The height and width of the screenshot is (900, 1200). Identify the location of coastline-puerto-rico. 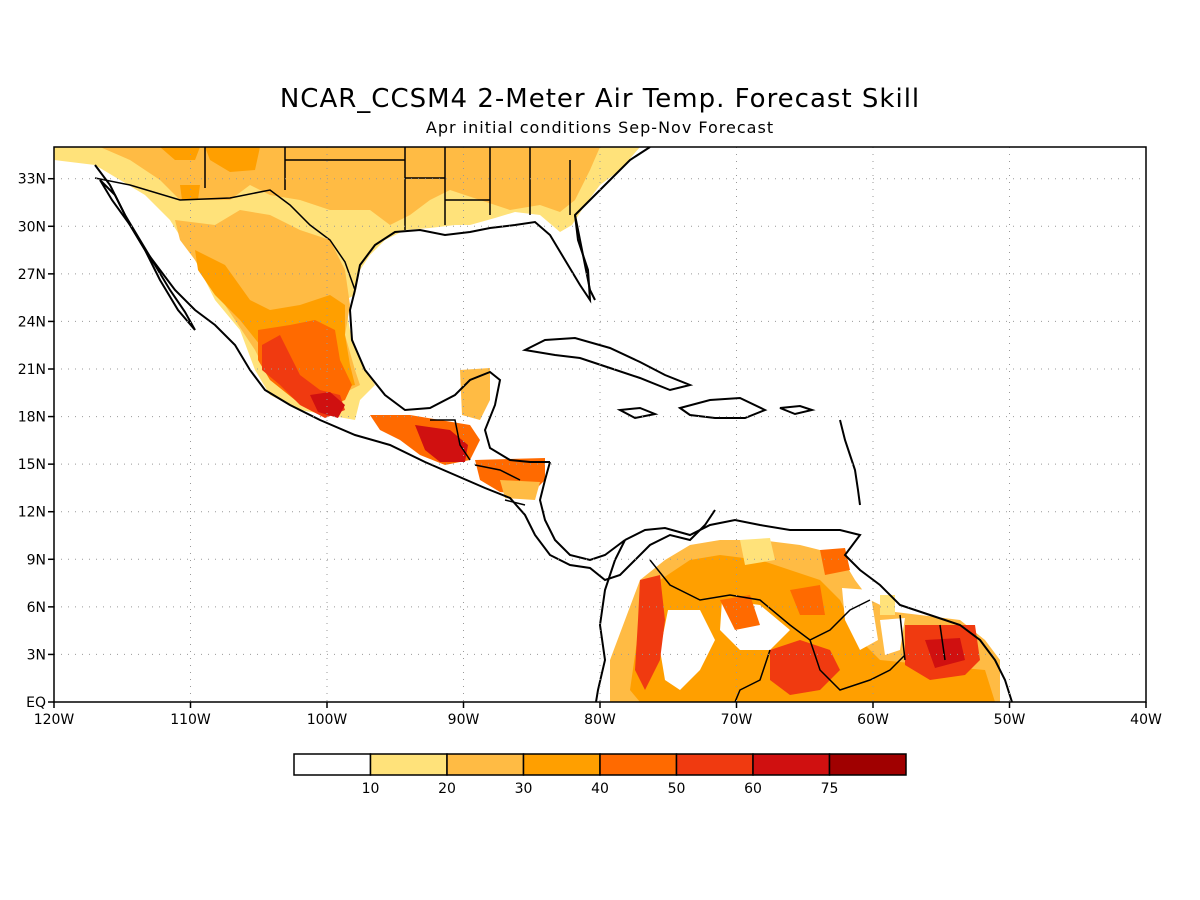
(797, 410).